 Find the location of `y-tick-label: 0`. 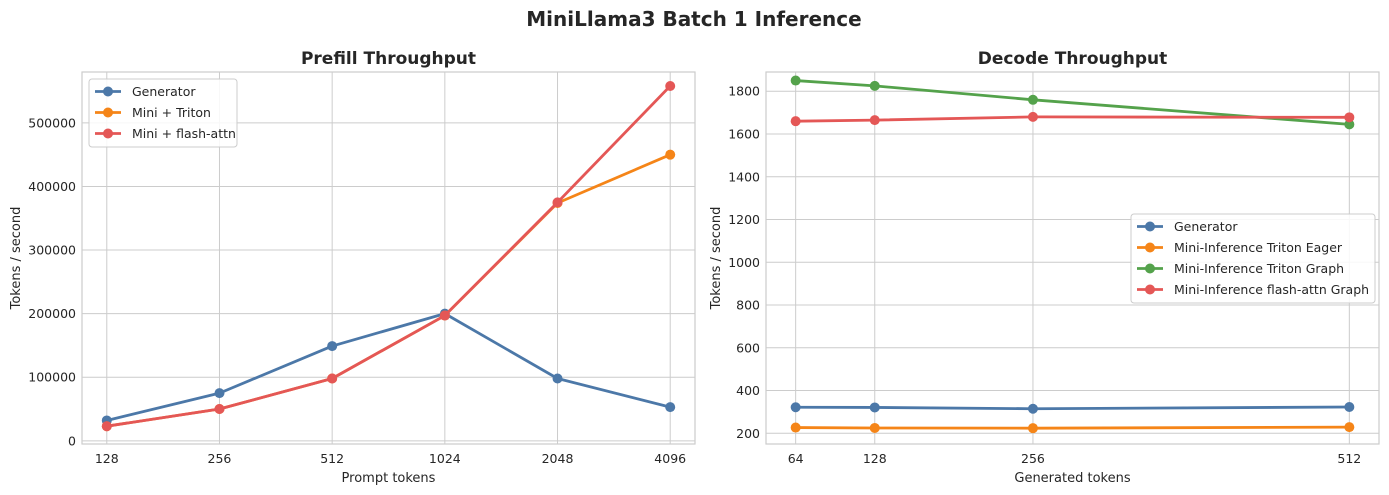

y-tick-label: 0 is located at coordinates (72, 440).